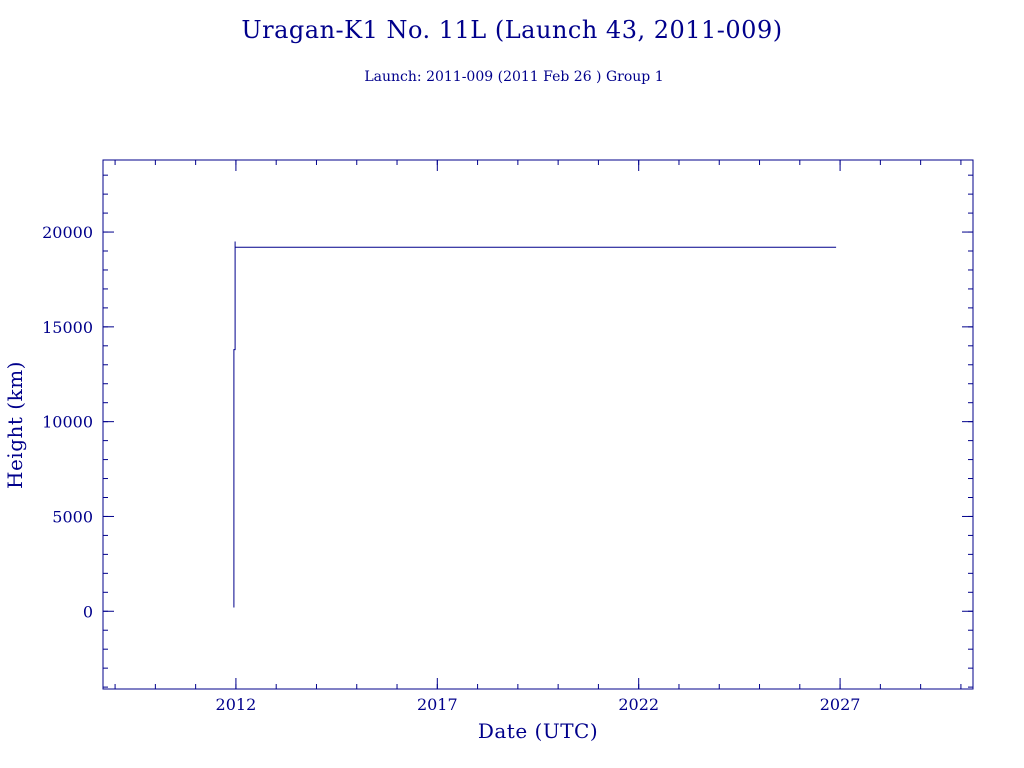 The height and width of the screenshot is (768, 1024). What do you see at coordinates (638, 704) in the screenshot?
I see `x-tick-label: 2022` at bounding box center [638, 704].